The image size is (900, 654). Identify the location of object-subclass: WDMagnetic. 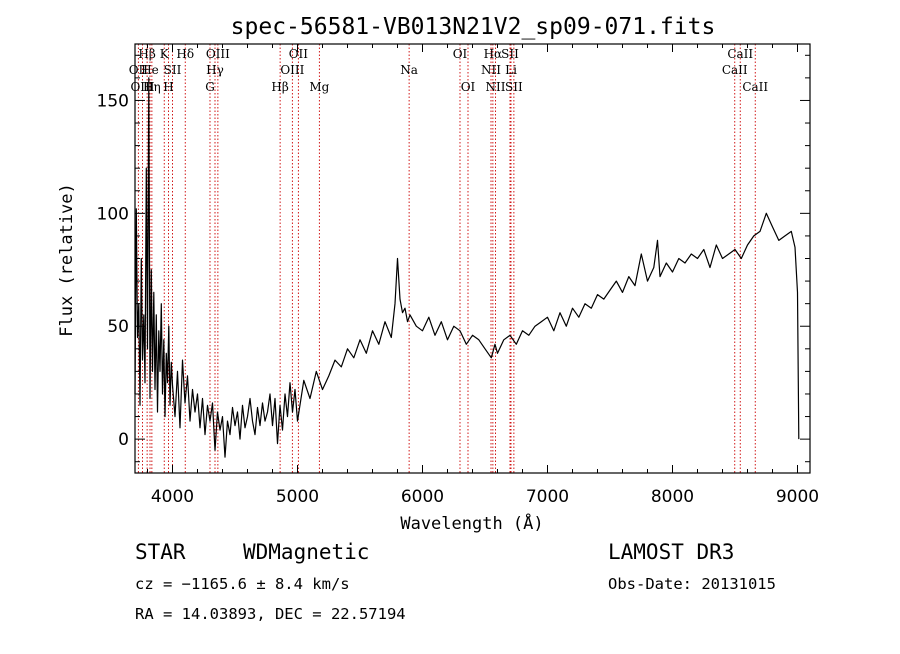
(306, 552).